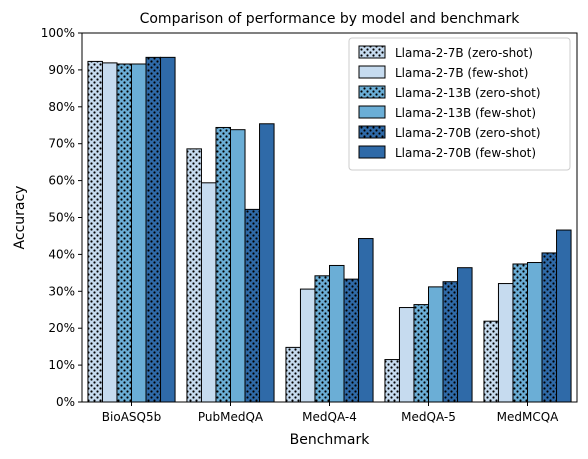 This screenshot has width=588, height=459. What do you see at coordinates (528, 417) in the screenshot?
I see `x-tick-label: MedMCQA` at bounding box center [528, 417].